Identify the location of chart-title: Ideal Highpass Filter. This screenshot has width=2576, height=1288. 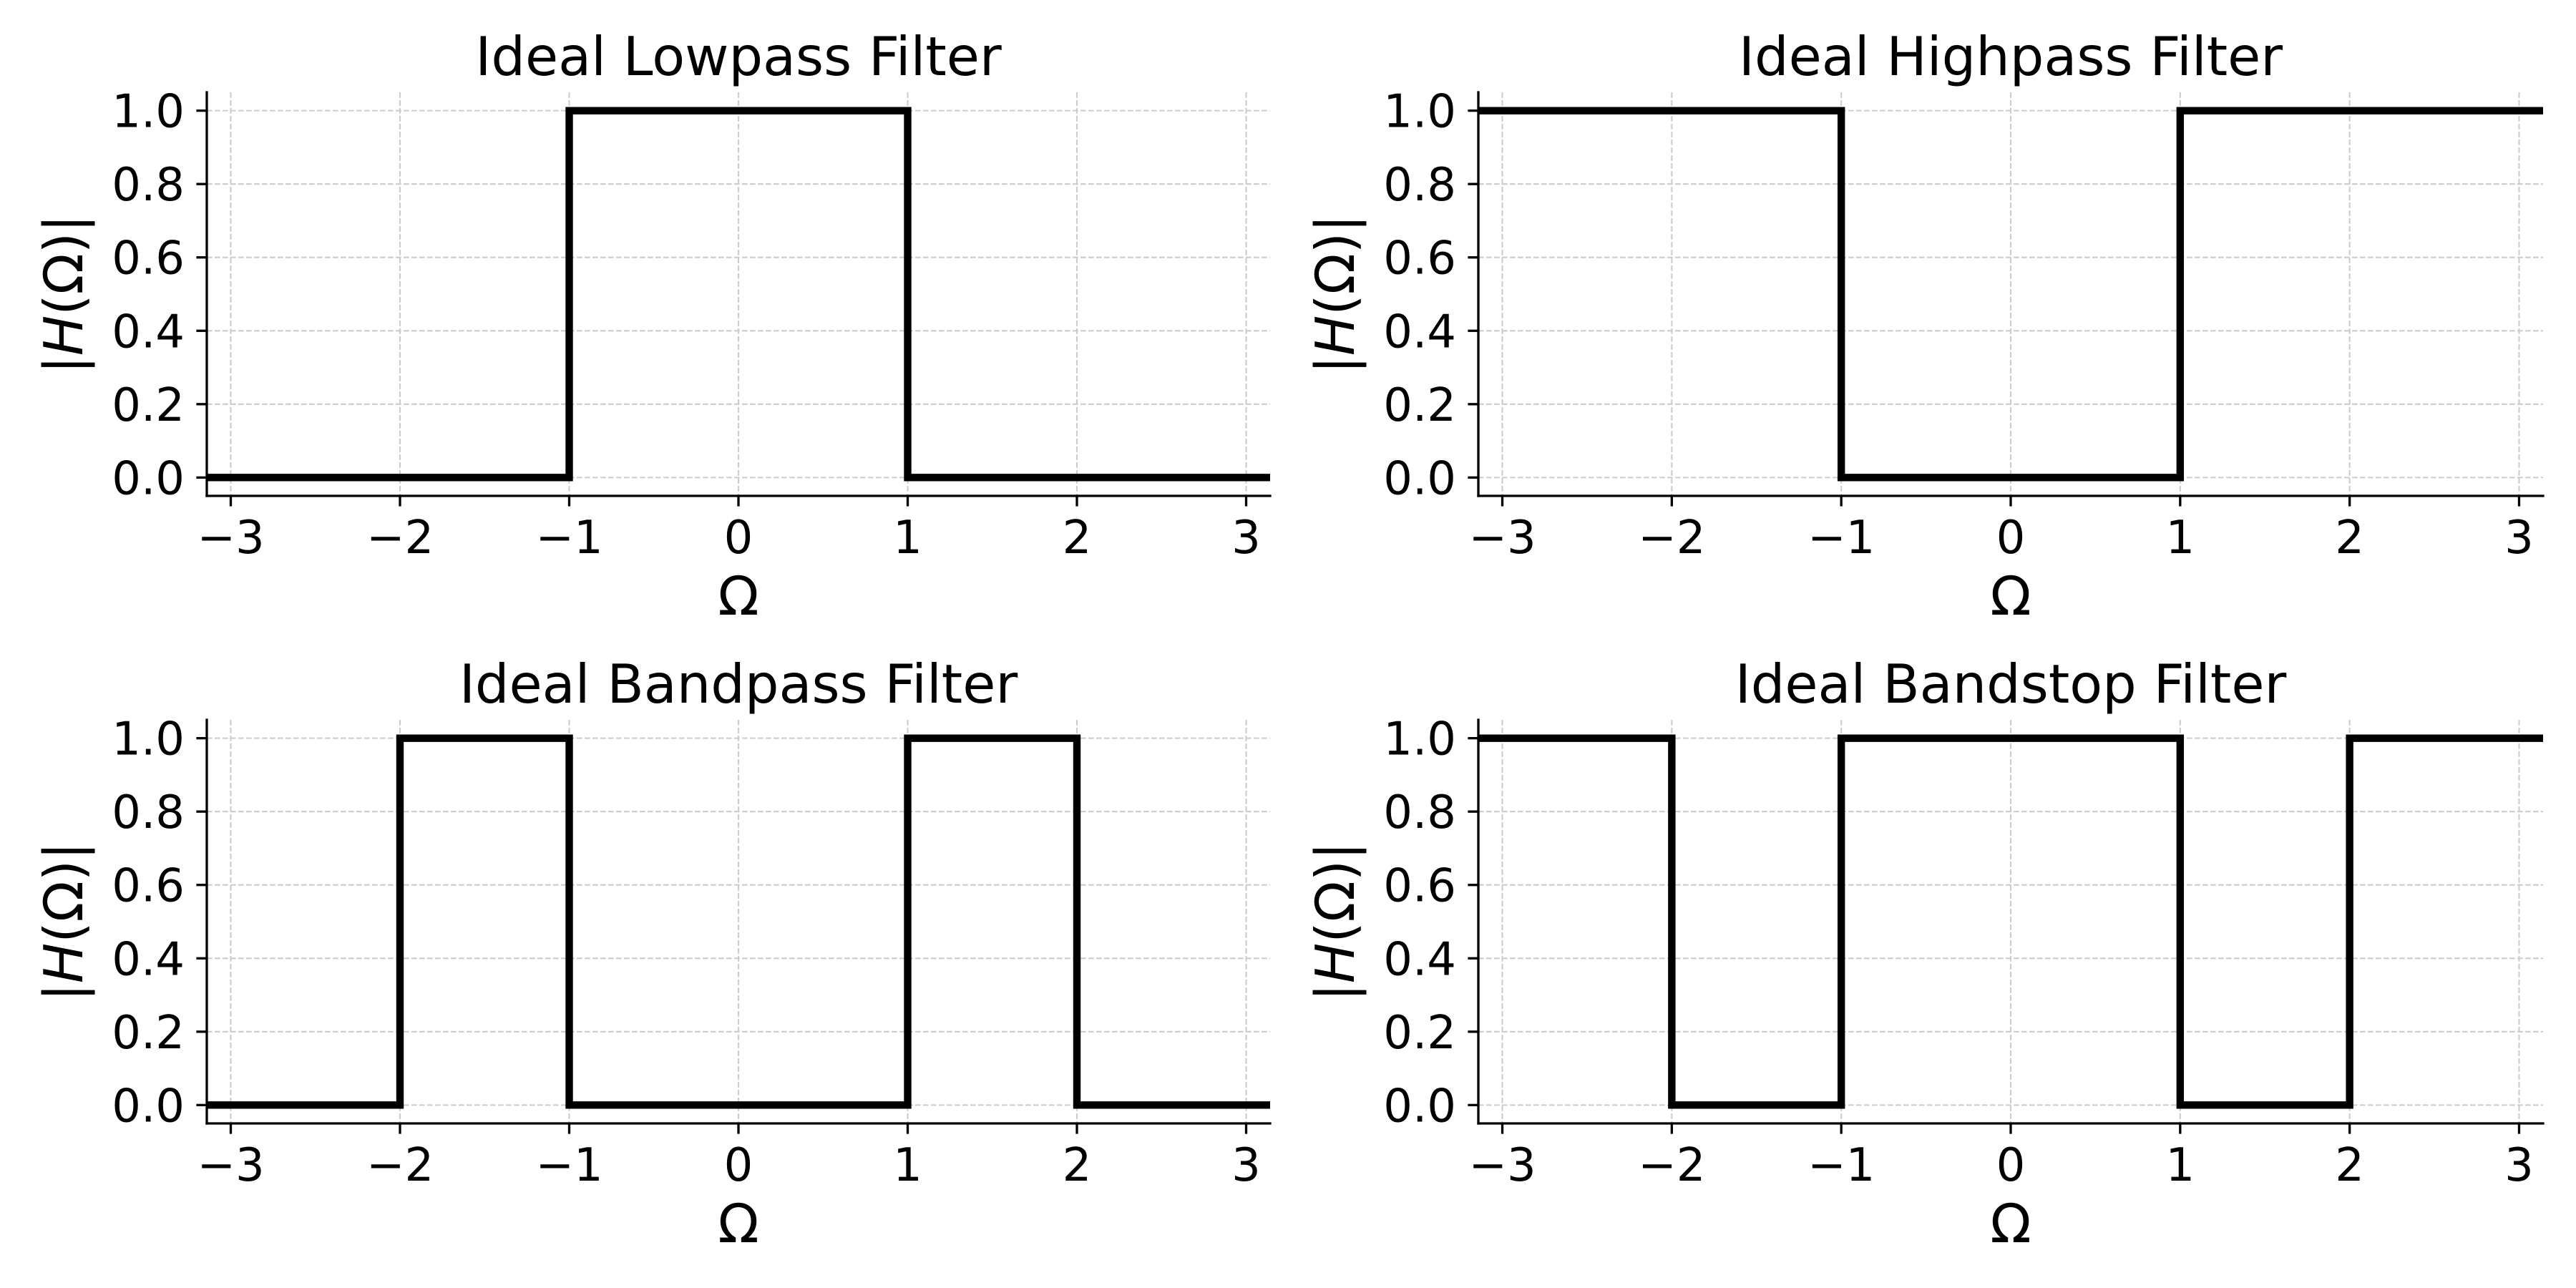
(2011, 56).